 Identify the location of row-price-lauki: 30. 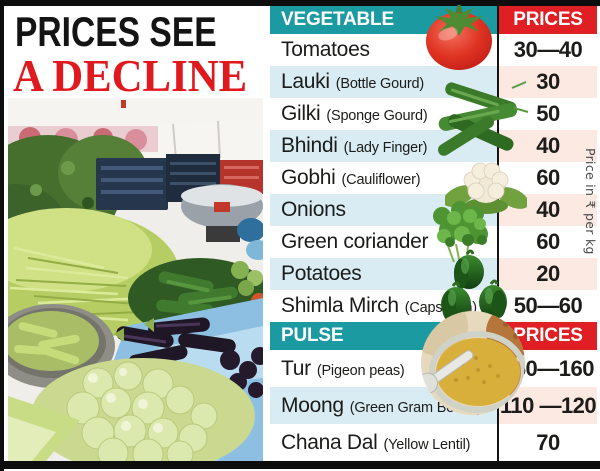
(548, 82).